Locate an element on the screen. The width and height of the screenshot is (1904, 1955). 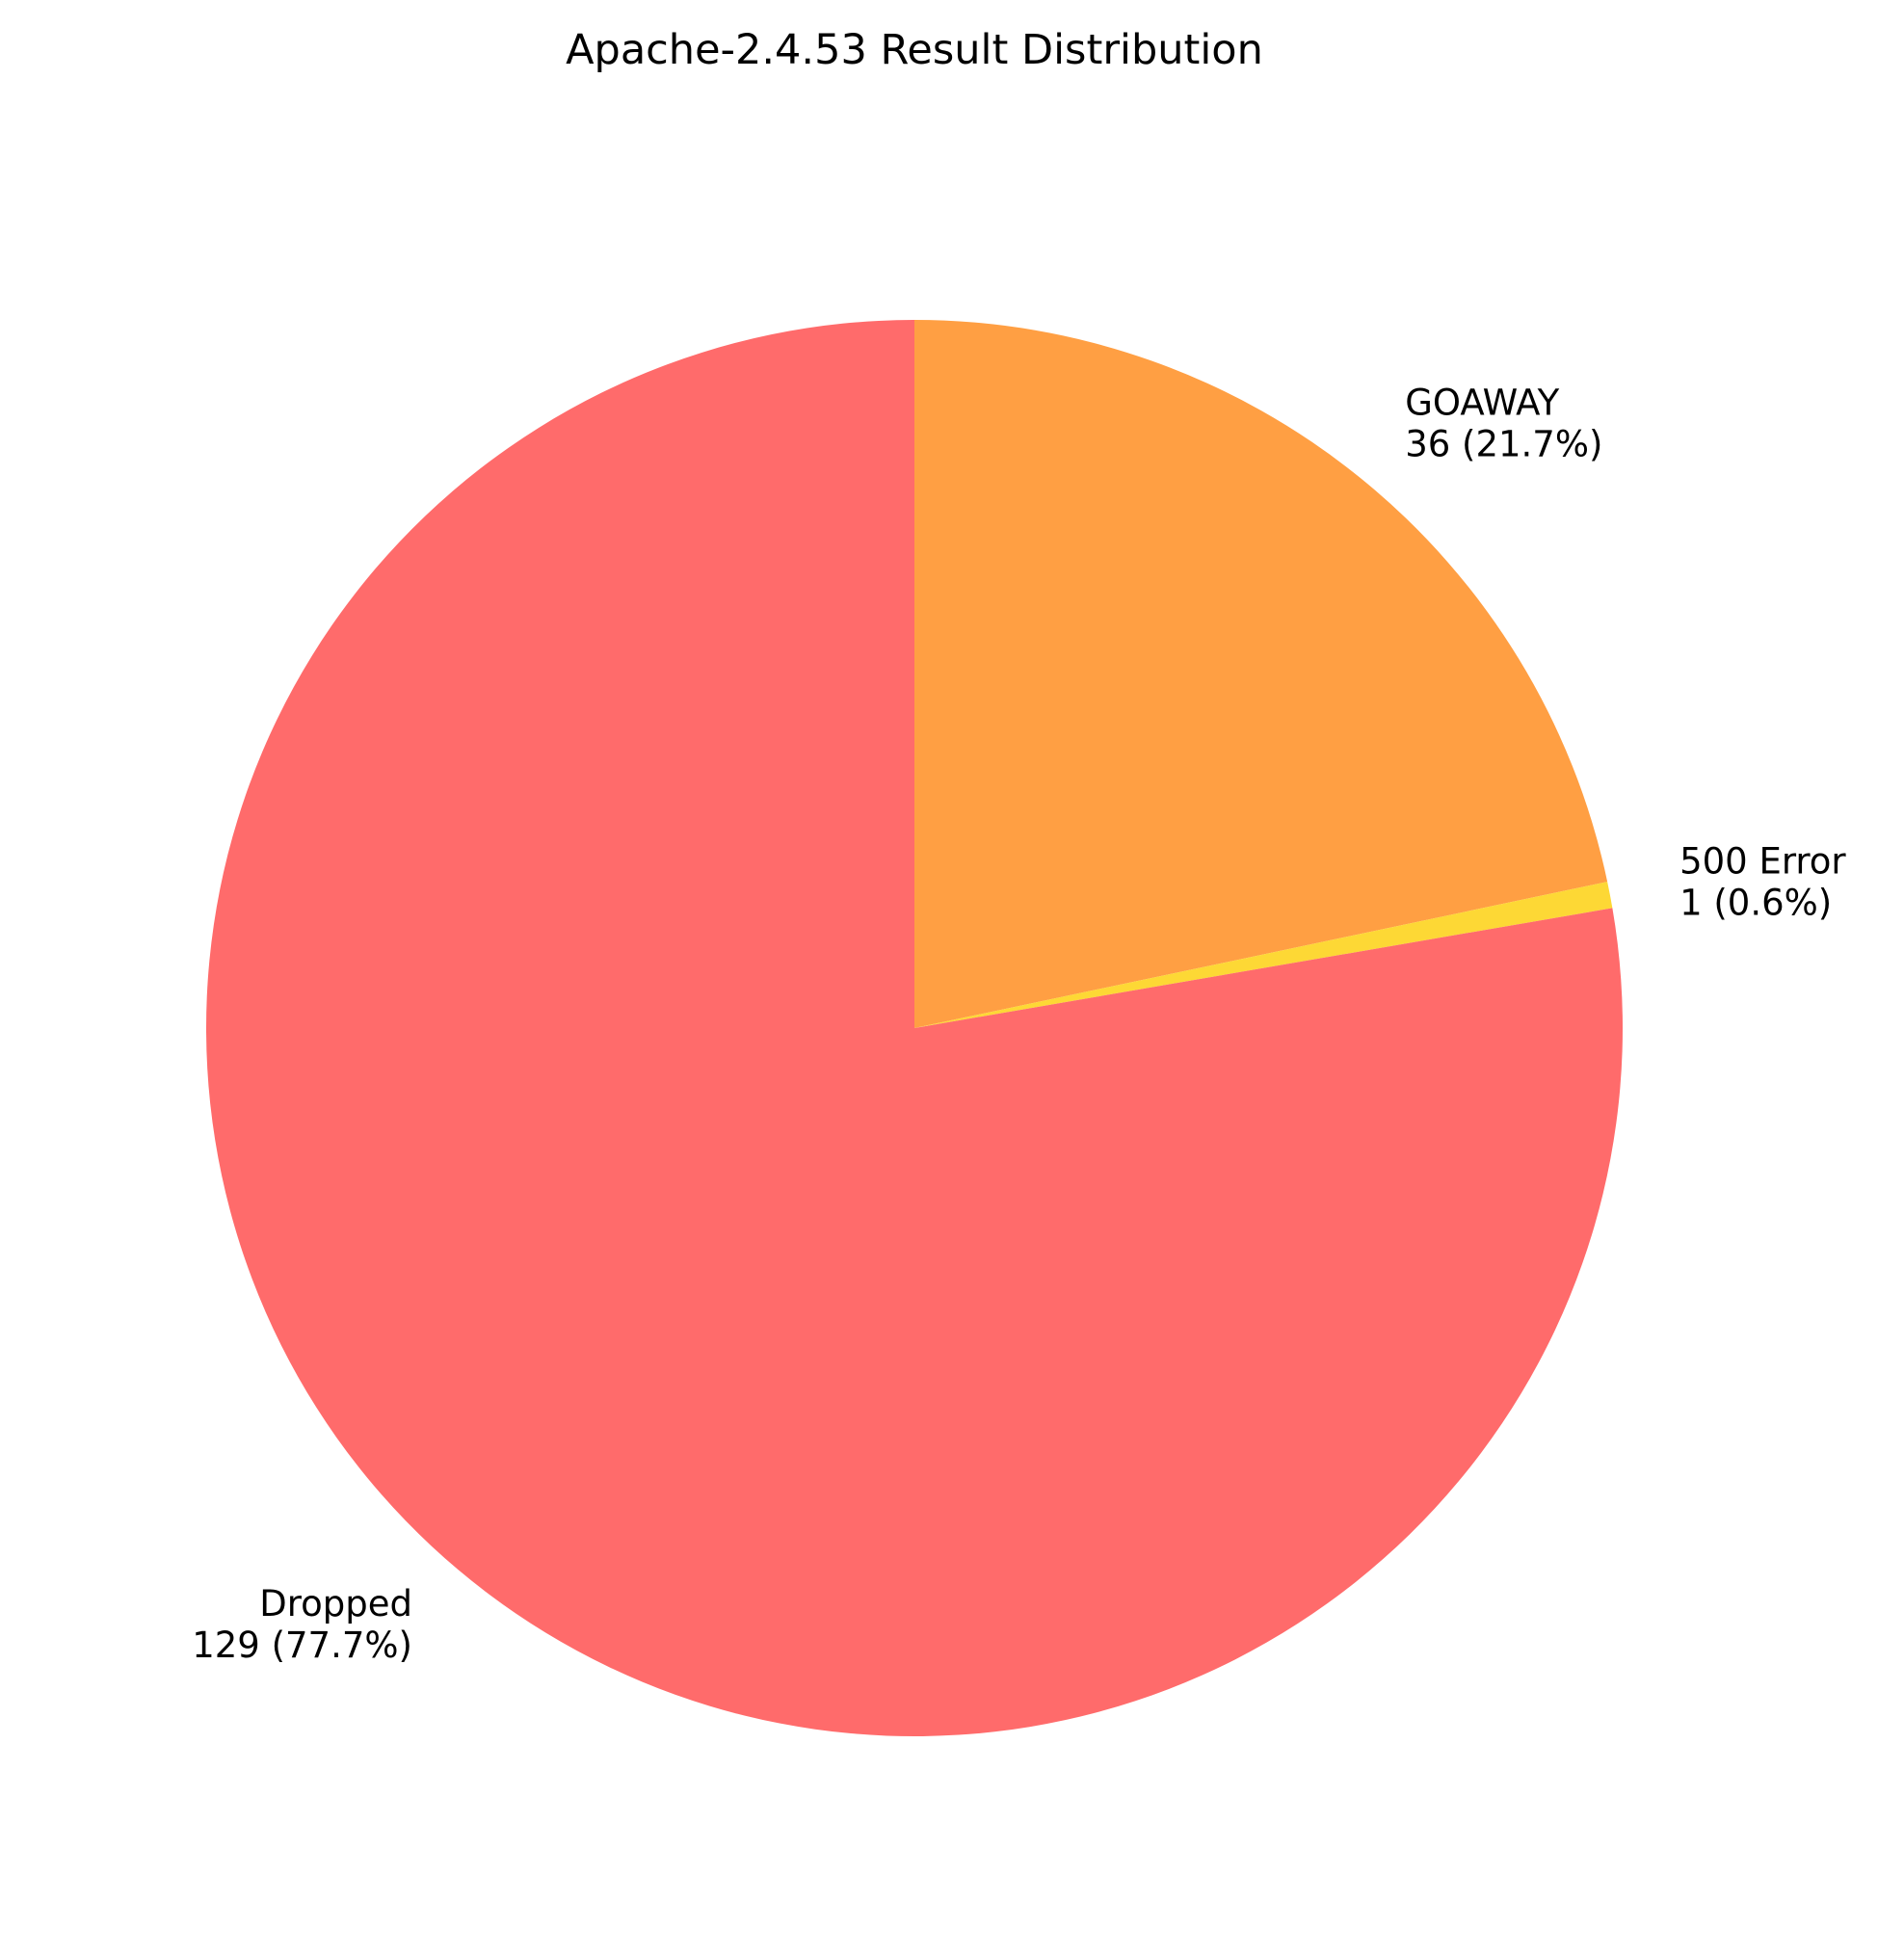
slice-value-label: 1 (0.6%) is located at coordinates (1756, 903).